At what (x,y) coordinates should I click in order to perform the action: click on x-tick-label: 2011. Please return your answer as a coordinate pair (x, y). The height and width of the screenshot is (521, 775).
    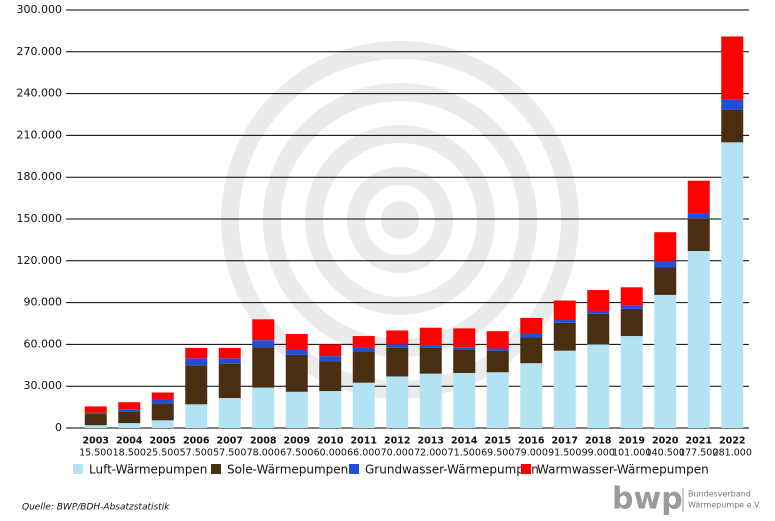
    Looking at the image, I should click on (364, 441).